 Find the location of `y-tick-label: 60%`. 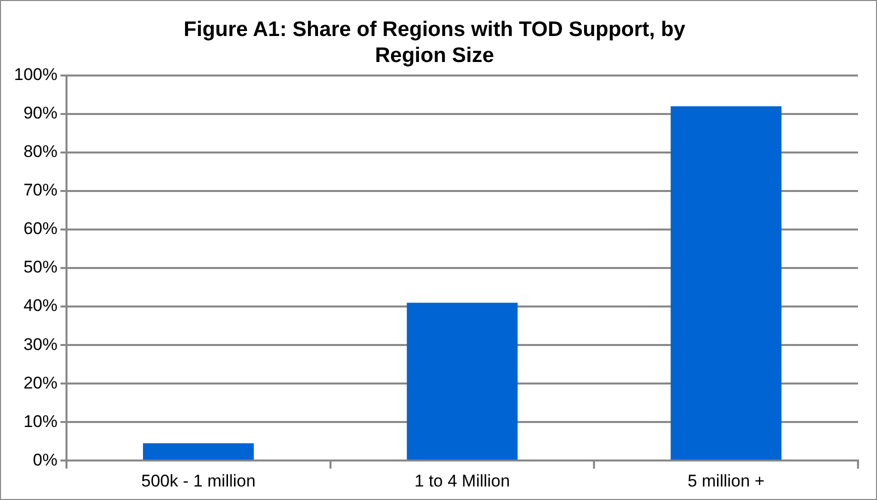

y-tick-label: 60% is located at coordinates (40, 228).